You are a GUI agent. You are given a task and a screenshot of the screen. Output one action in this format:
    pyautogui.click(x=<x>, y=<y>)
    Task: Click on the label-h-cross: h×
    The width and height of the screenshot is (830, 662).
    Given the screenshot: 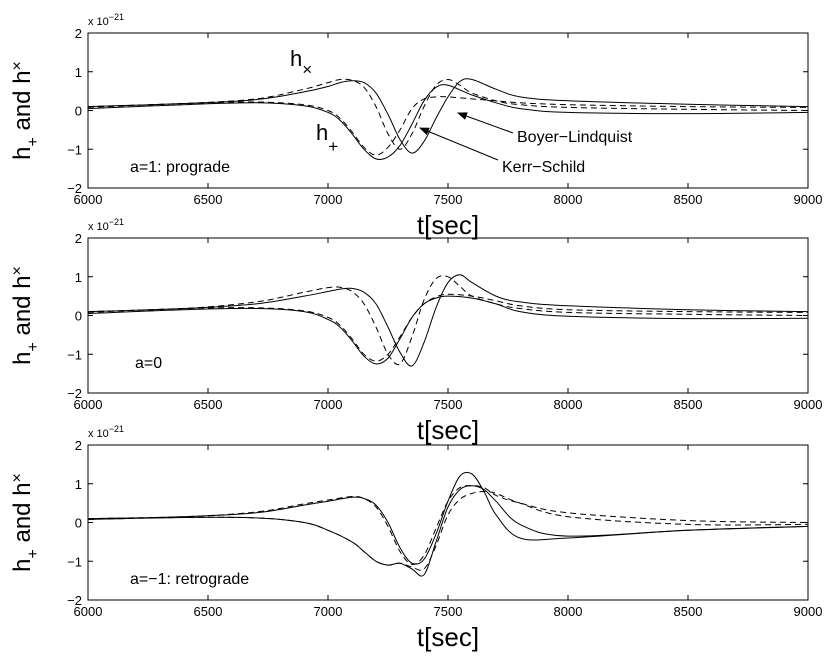 What is the action you would take?
    pyautogui.click(x=301, y=62)
    